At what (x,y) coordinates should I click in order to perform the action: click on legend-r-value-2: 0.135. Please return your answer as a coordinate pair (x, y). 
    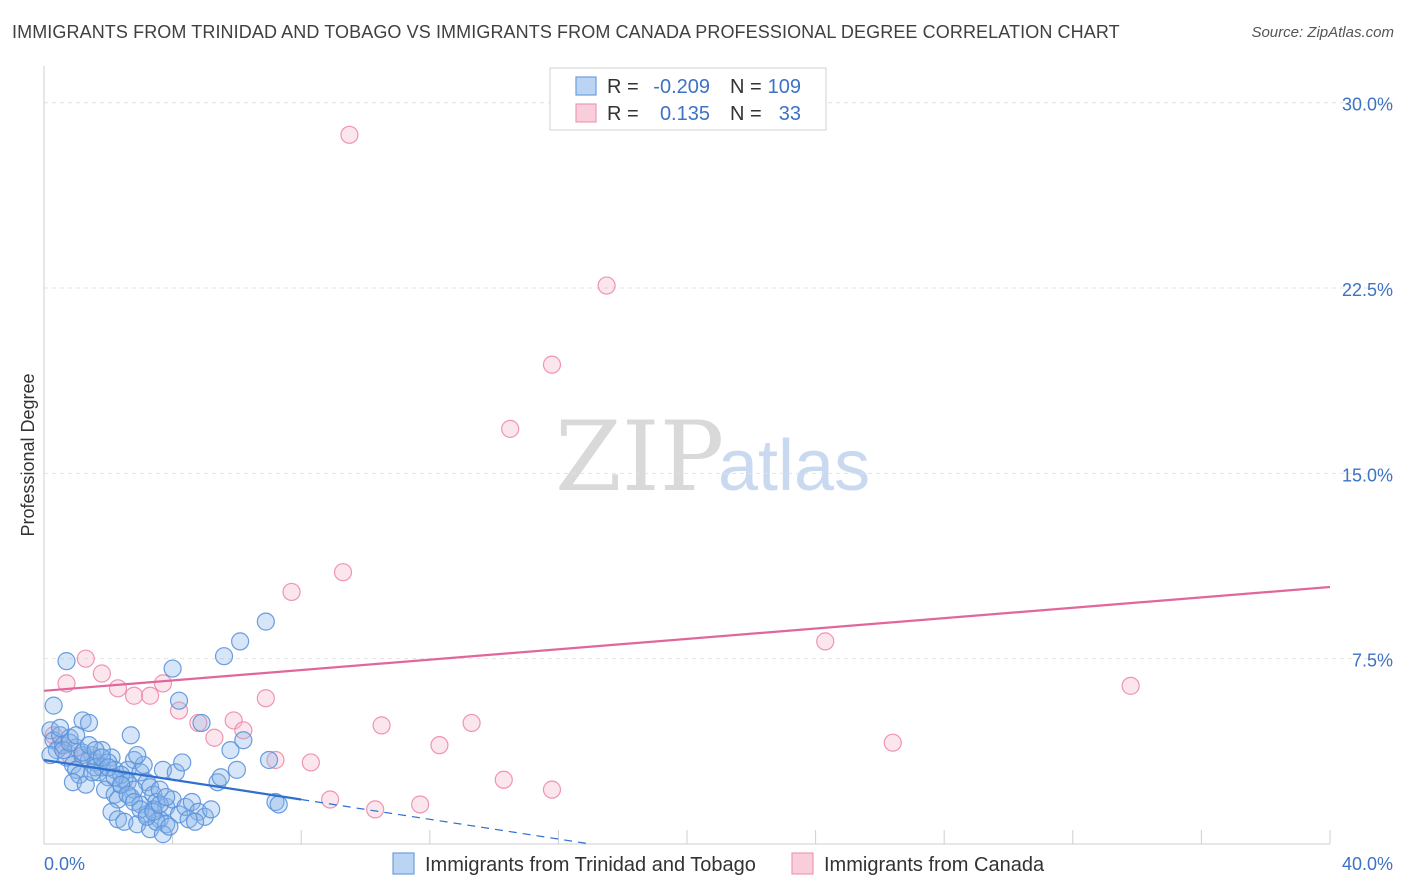
    Looking at the image, I should click on (685, 114).